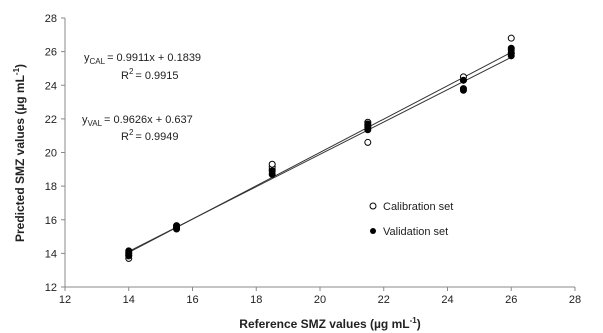 The image size is (603, 333). I want to click on y-tick-label: 24, so click(51, 86).